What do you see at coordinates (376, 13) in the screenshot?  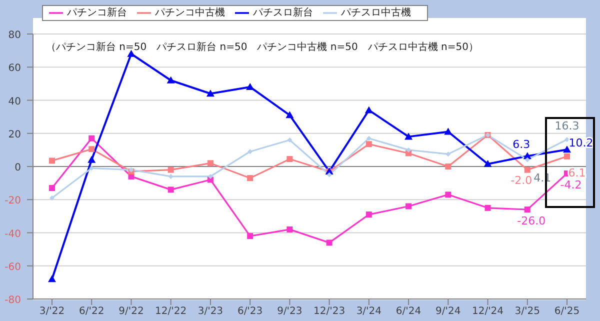 I see `legend-label: パチスロ中古機` at bounding box center [376, 13].